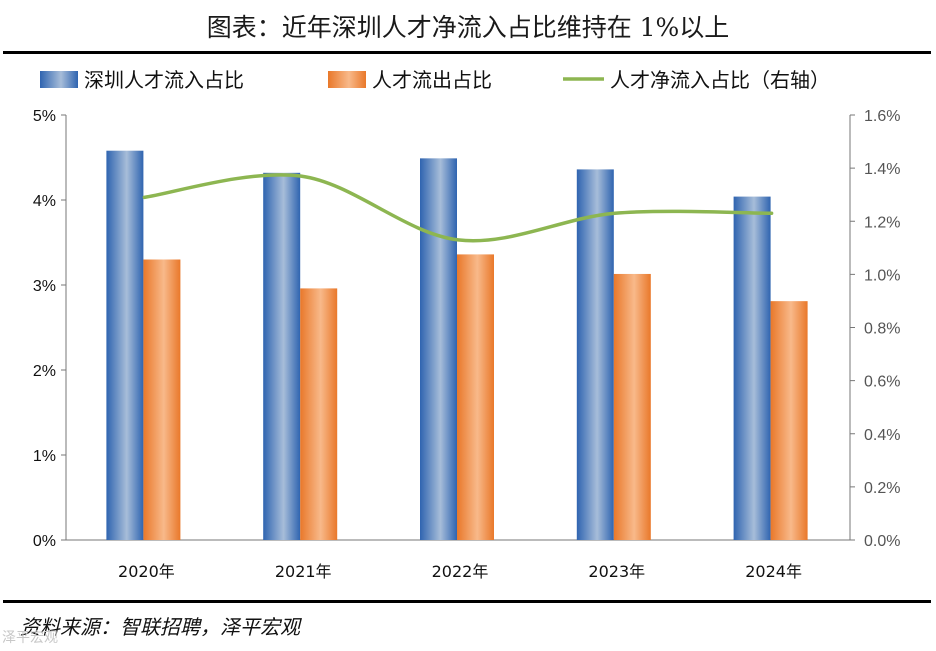 The height and width of the screenshot is (651, 936). What do you see at coordinates (773, 571) in the screenshot?
I see `x-tick-label: 2024年` at bounding box center [773, 571].